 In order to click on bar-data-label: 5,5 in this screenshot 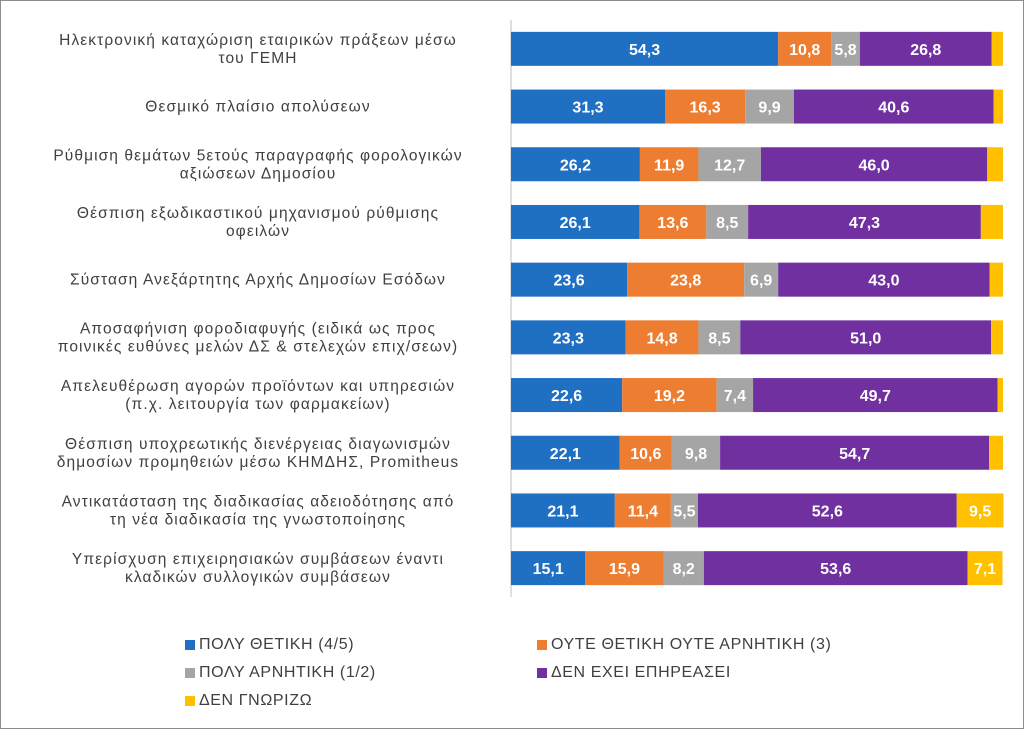, I will do `click(684, 511)`.